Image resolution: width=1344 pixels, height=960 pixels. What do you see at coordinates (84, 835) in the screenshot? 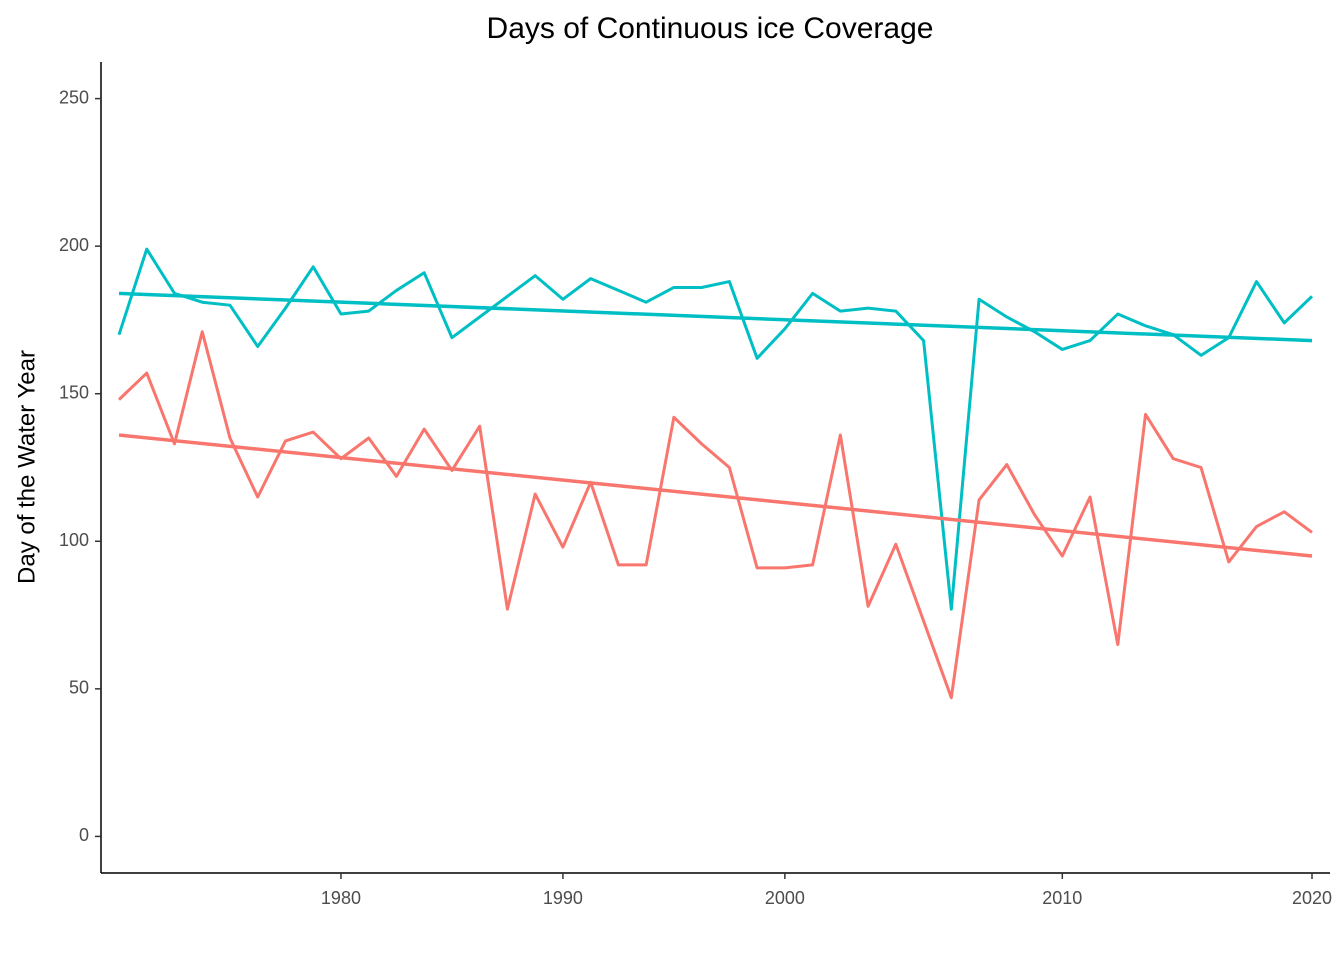
I see `y-tick-label: 0` at bounding box center [84, 835].